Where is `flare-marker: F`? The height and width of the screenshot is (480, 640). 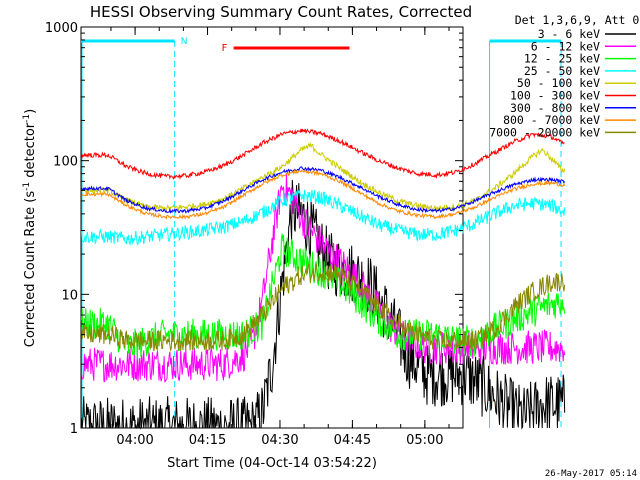 flare-marker: F is located at coordinates (286, 48).